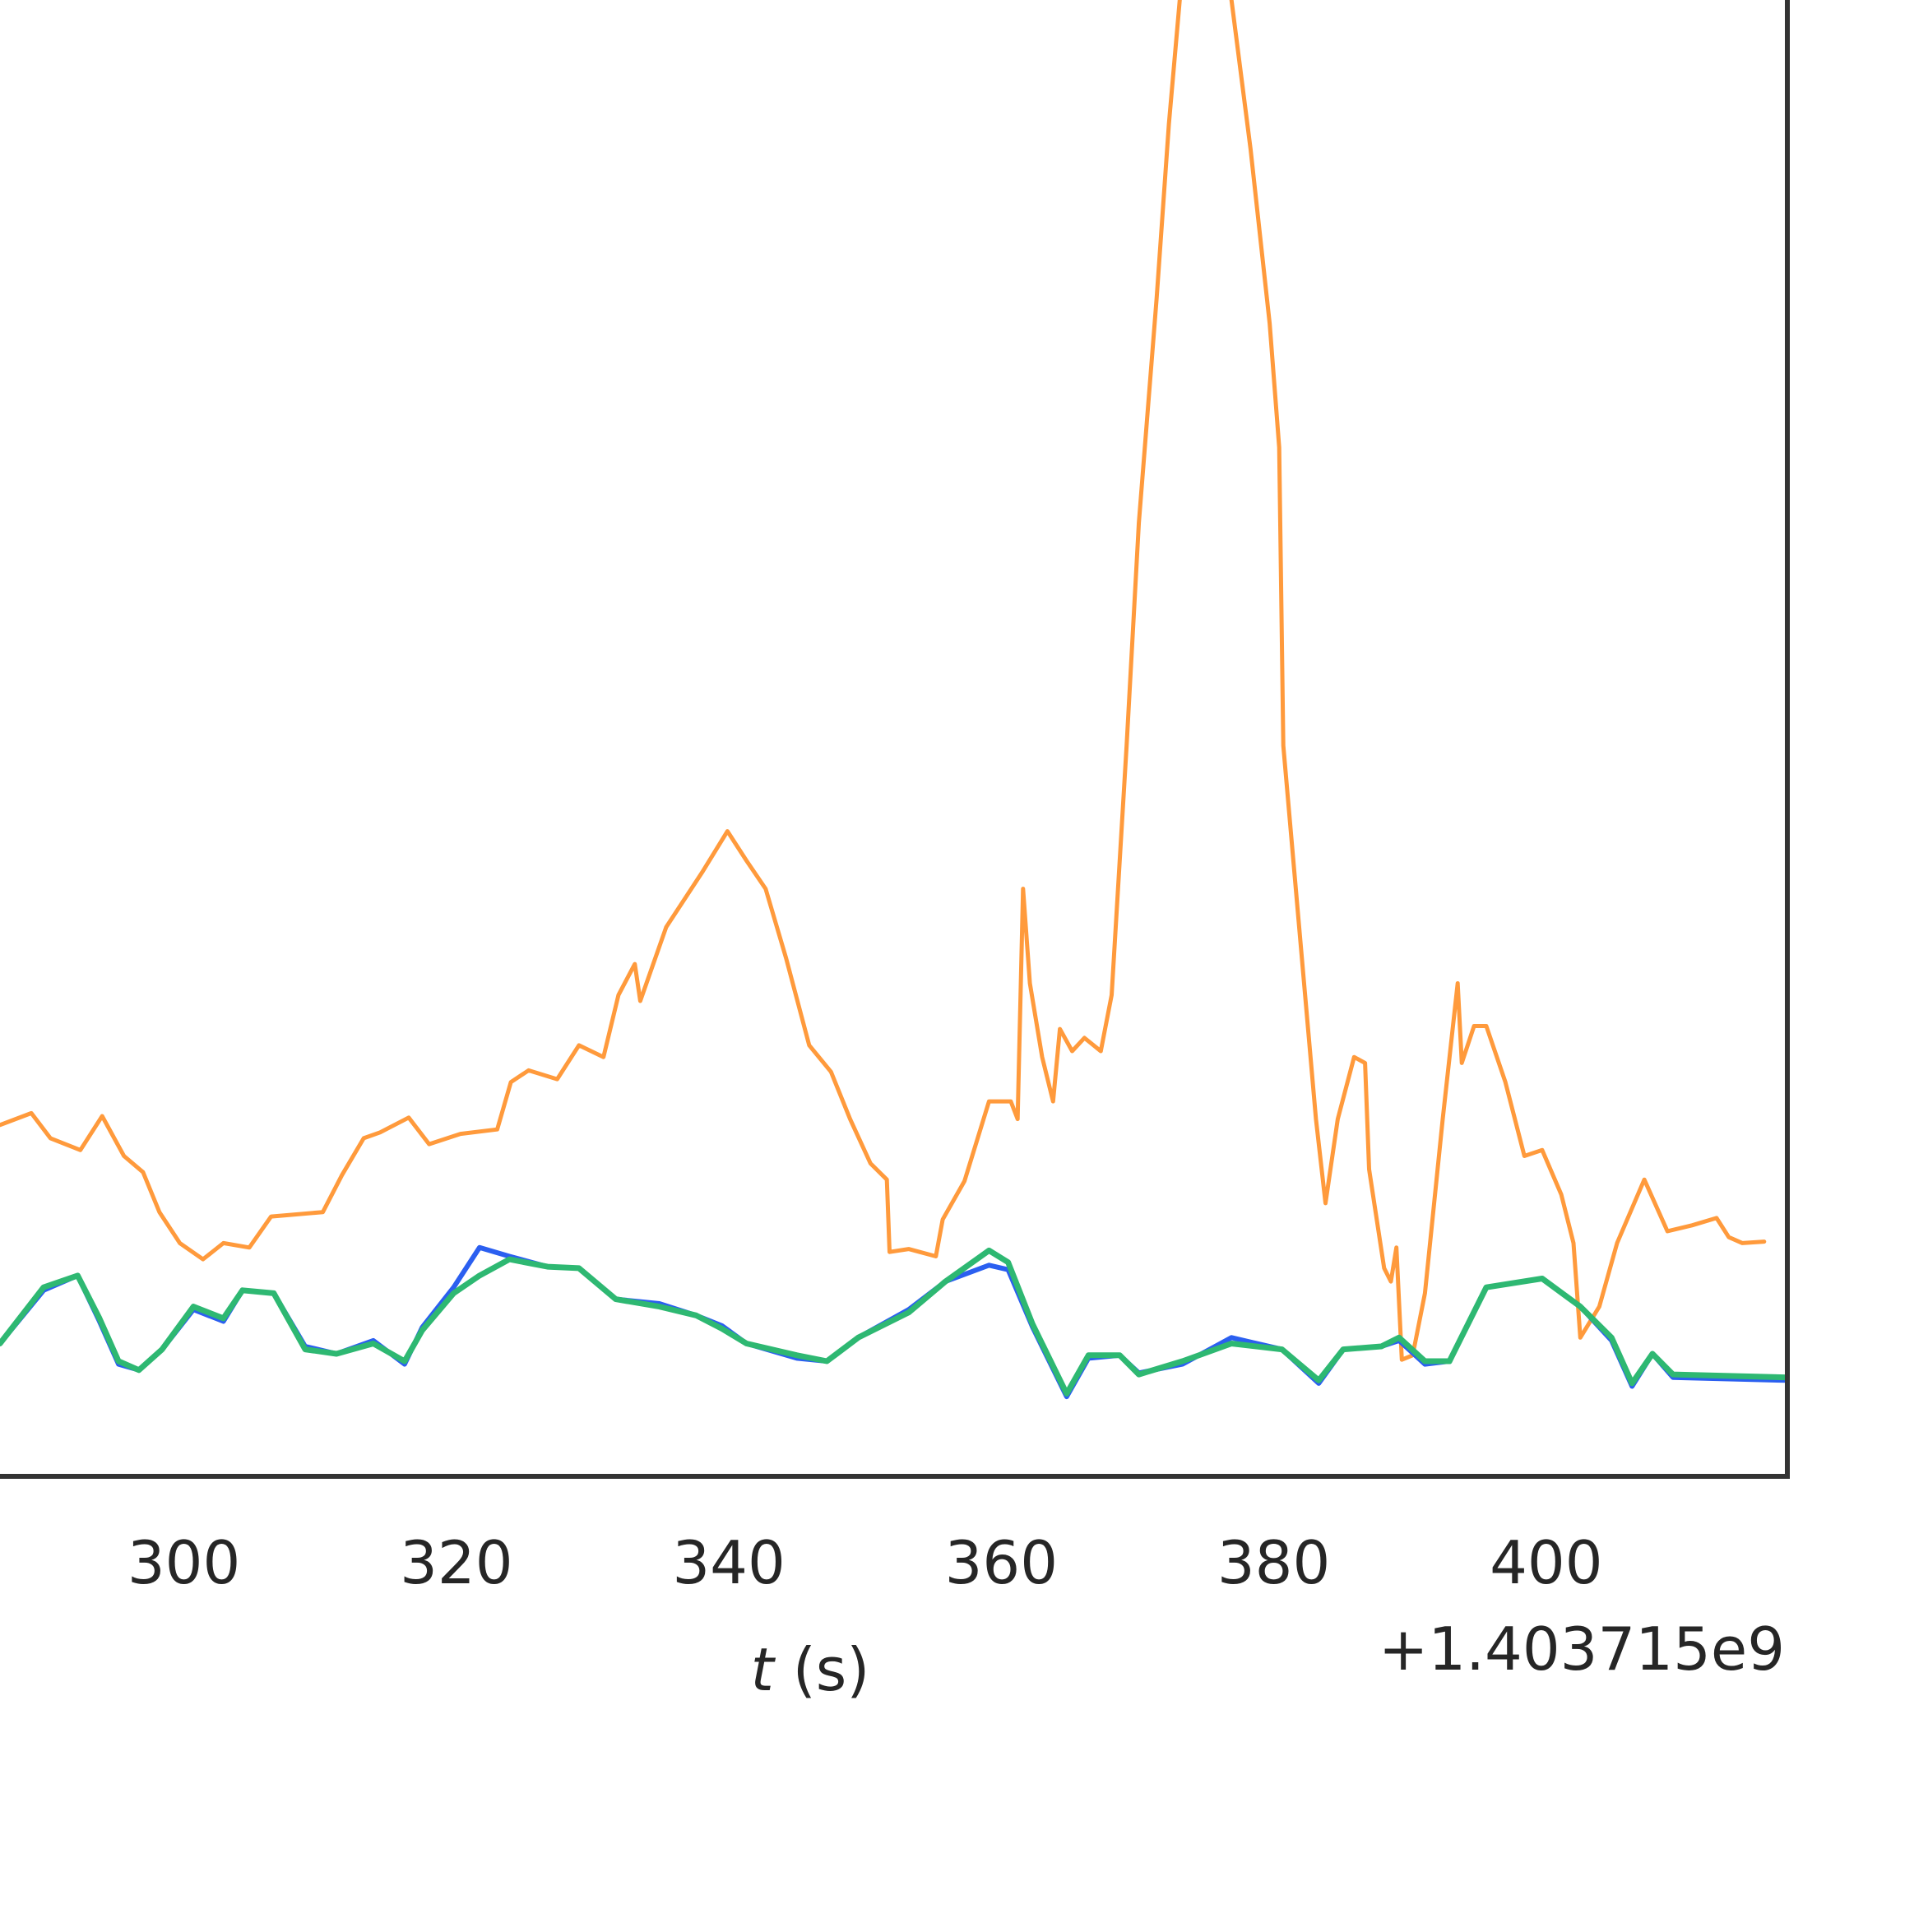 The width and height of the screenshot is (1928, 1932). I want to click on x-axis-unit: (s), so click(831, 1670).